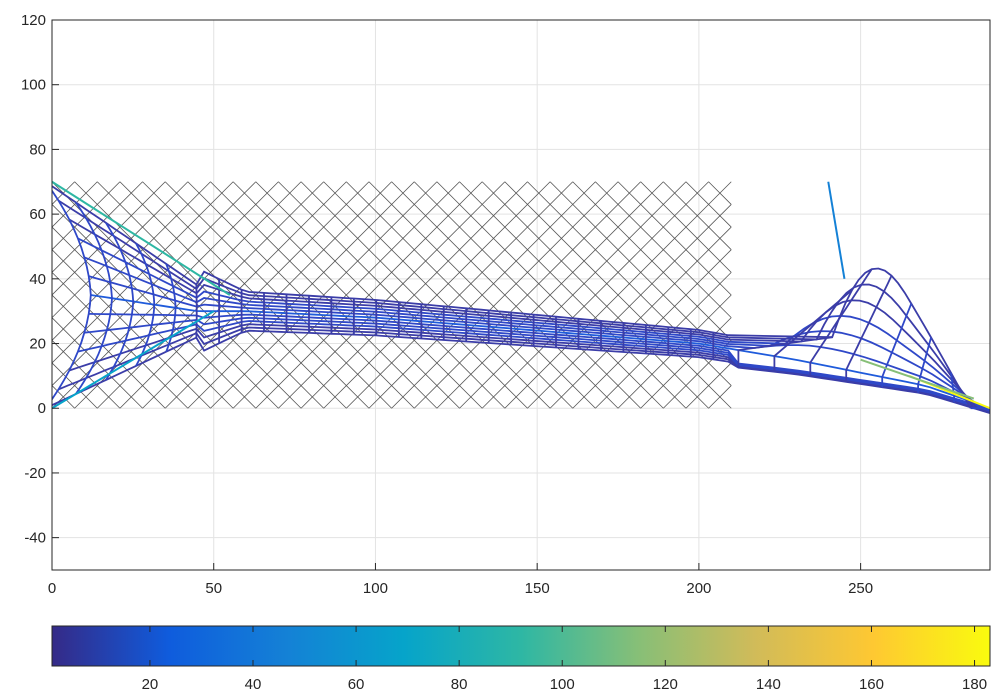  I want to click on x-tick-label: 250, so click(860, 588).